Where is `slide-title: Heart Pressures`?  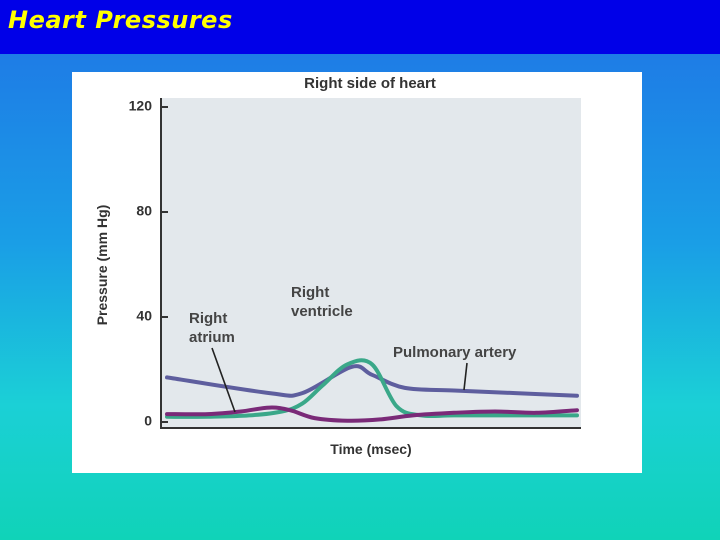 slide-title: Heart Pressures is located at coordinates (120, 20).